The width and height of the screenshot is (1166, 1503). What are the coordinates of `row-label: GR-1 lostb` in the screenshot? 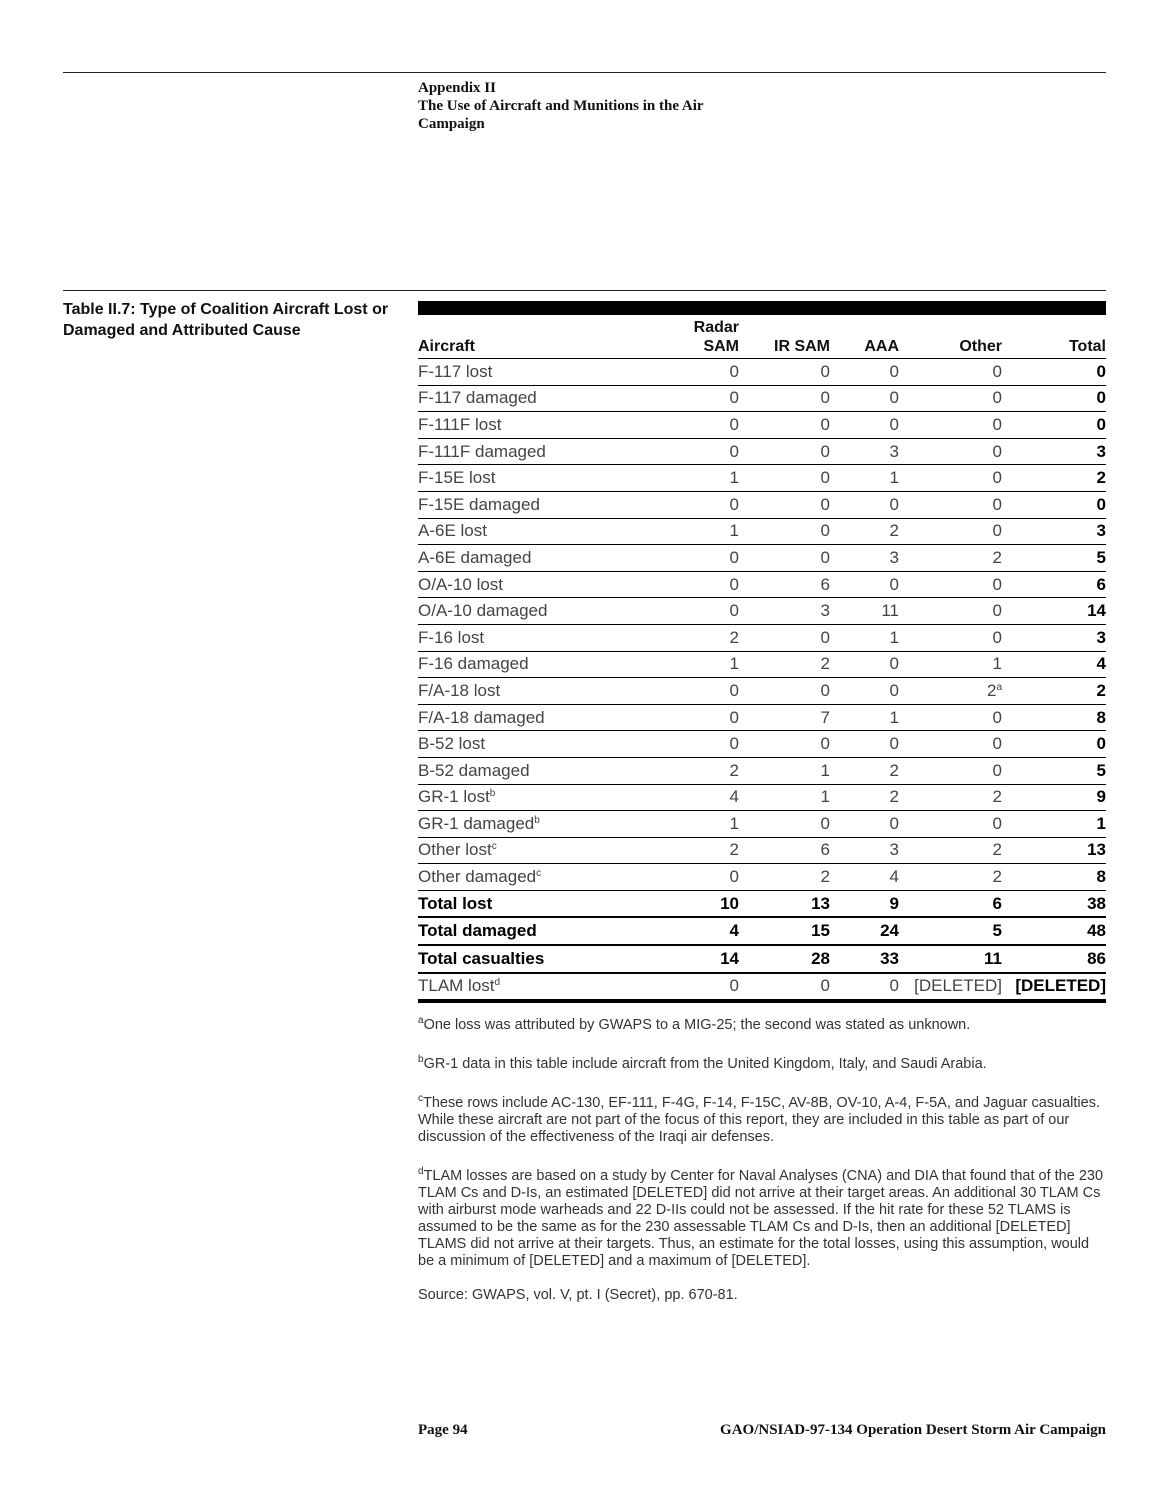 It's located at (518, 798).